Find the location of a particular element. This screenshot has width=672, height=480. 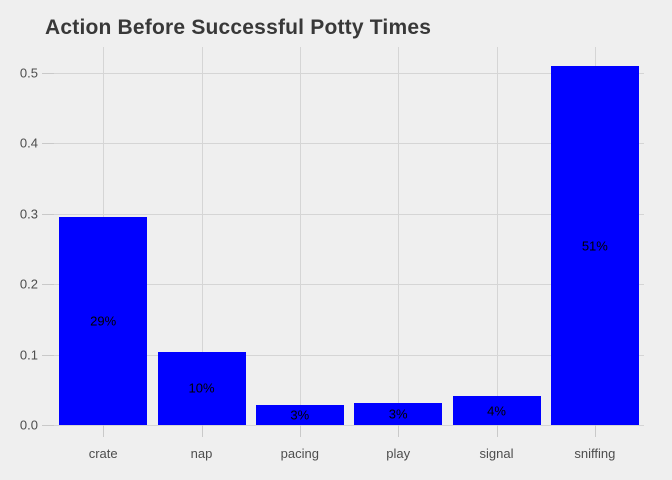

y-axis-tick-label: 0.4 is located at coordinates (28, 143).